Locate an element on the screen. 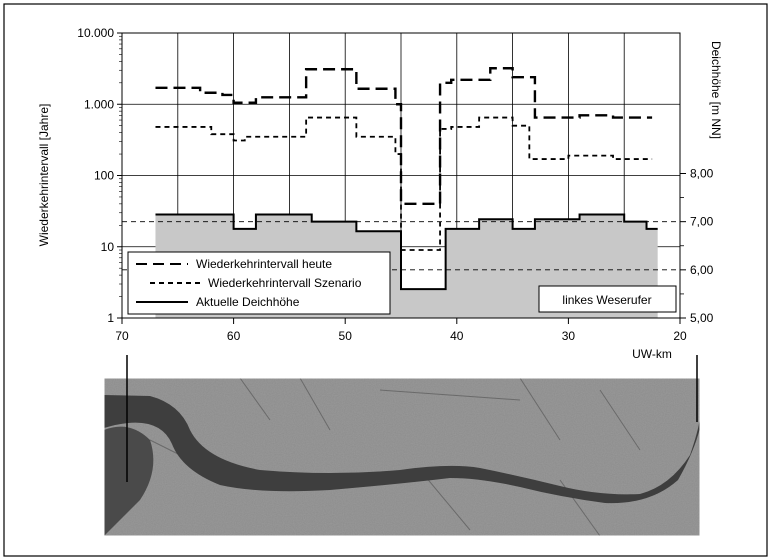 This screenshot has height=560, width=771. y-right-label: Deichhöhe [m NN] is located at coordinates (716, 90).